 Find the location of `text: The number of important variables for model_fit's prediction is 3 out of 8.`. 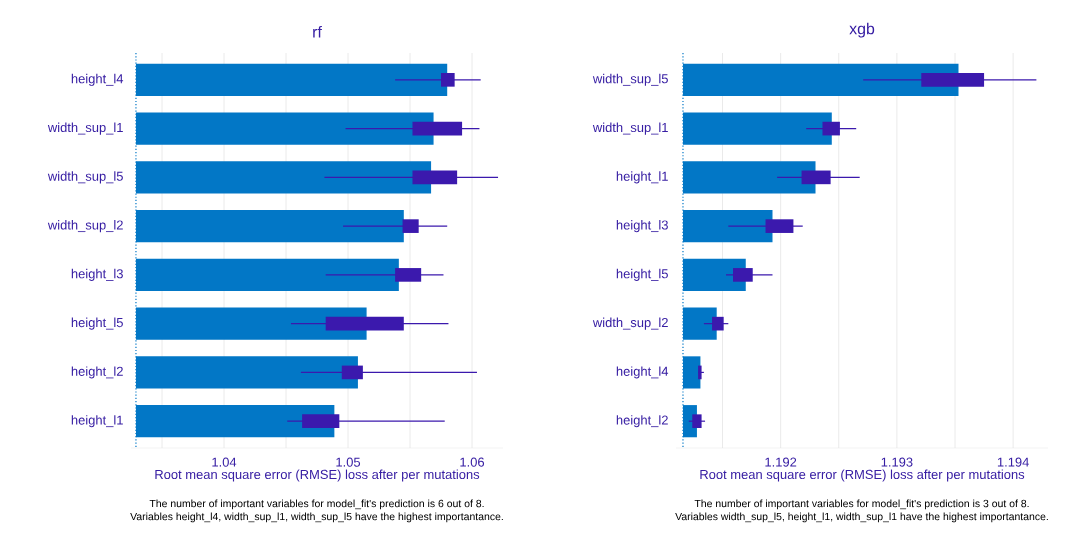

text: The number of important variables for model_fit's prediction is 3 out of 8. is located at coordinates (861, 504).